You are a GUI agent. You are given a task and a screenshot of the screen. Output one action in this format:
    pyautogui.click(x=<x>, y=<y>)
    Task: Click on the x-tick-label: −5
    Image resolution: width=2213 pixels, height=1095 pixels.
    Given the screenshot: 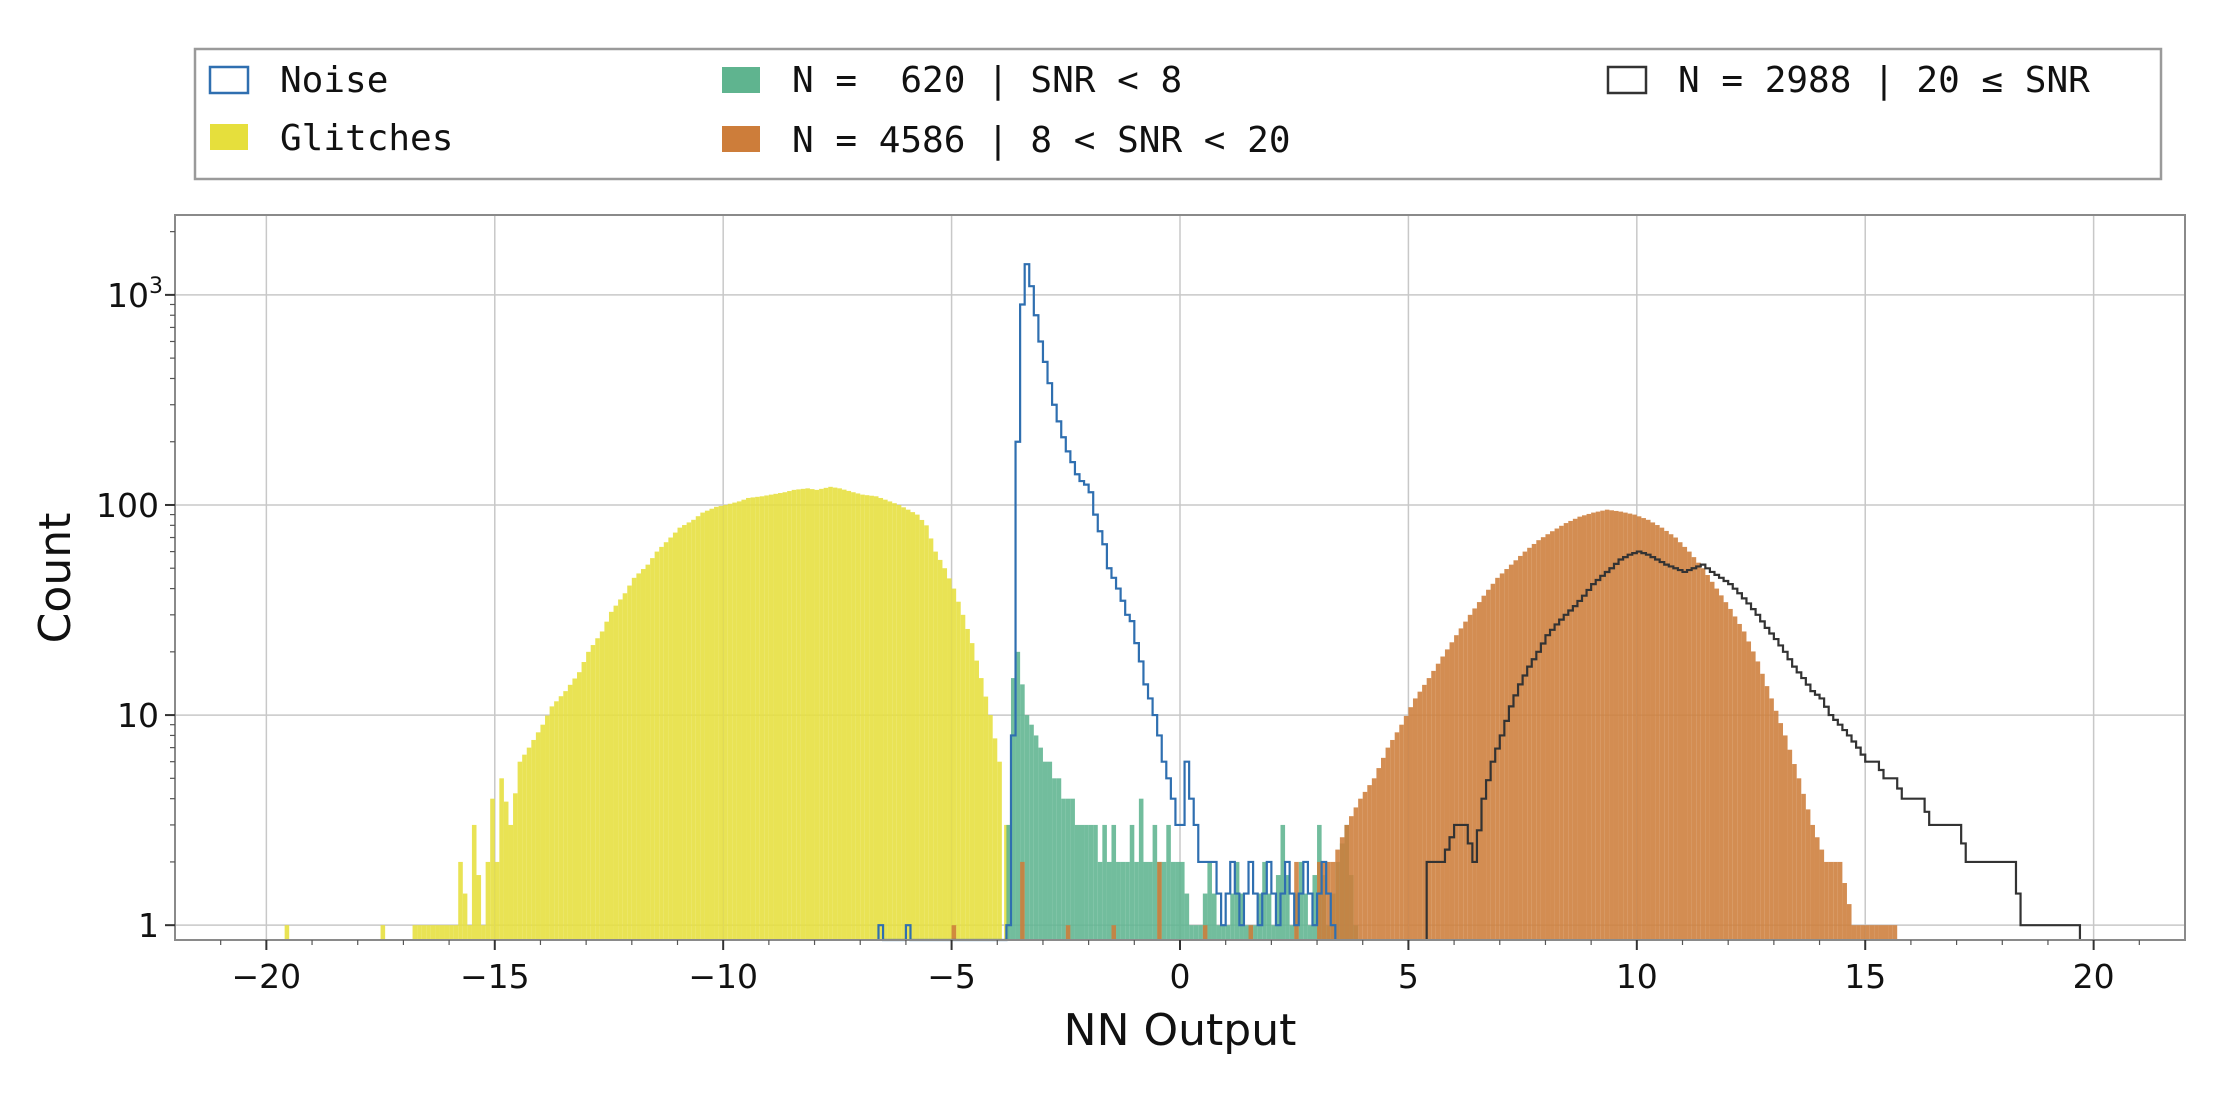 What is the action you would take?
    pyautogui.click(x=951, y=976)
    